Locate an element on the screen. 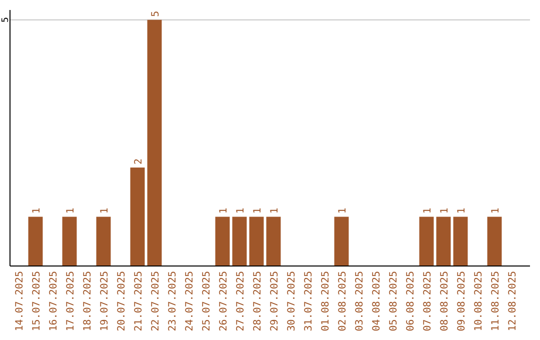  x-tick-label: 15.07.2025 is located at coordinates (37, 301).